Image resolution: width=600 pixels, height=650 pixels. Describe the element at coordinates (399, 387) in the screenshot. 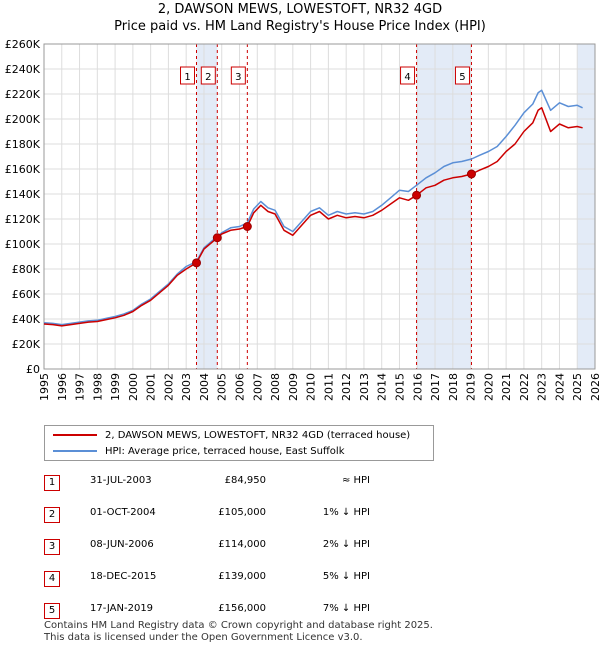

I see `x-tick-label: 2015` at that location.